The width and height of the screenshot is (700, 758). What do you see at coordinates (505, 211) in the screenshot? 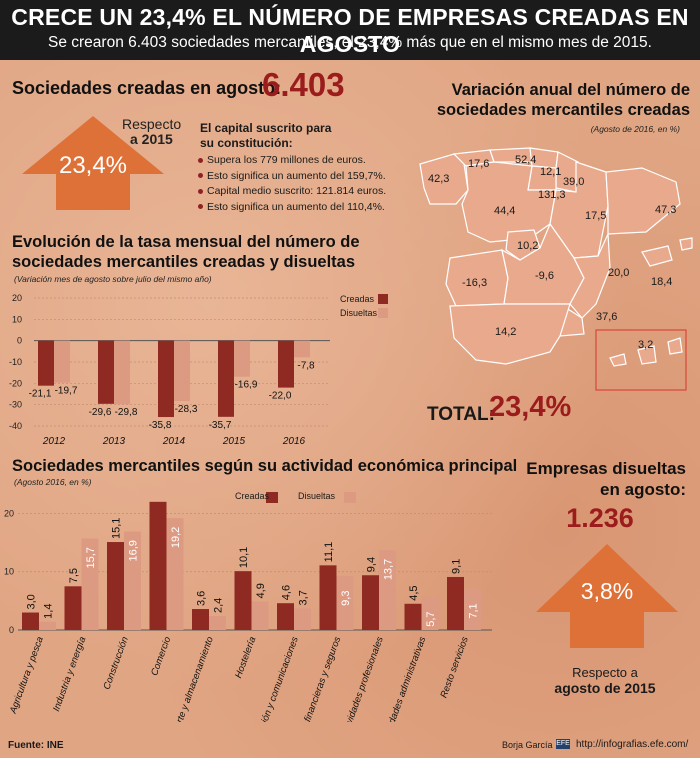
I see `map-label-castilla-leon: 44,4` at bounding box center [505, 211].